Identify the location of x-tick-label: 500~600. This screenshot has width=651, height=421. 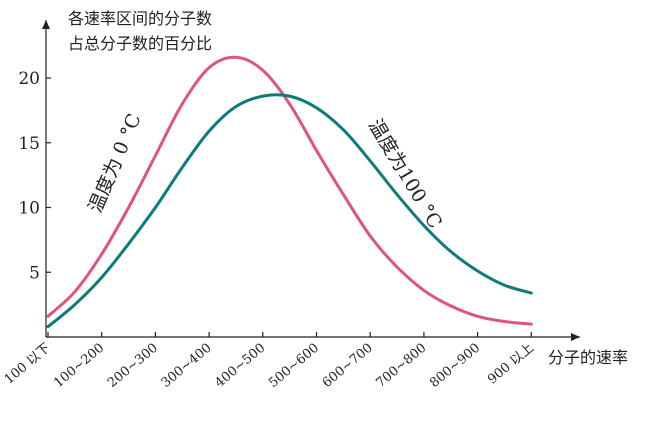
(294, 366).